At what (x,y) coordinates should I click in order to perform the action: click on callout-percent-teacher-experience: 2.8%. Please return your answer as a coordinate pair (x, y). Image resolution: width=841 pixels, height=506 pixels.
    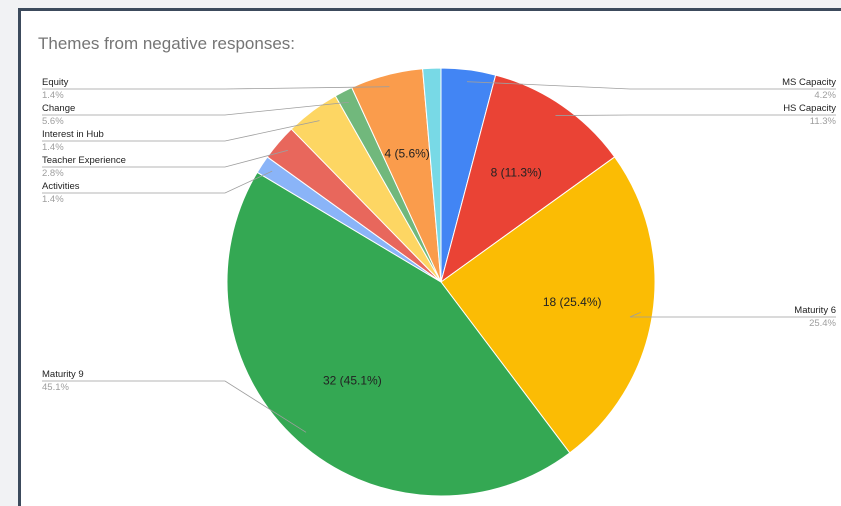
    Looking at the image, I should click on (53, 173).